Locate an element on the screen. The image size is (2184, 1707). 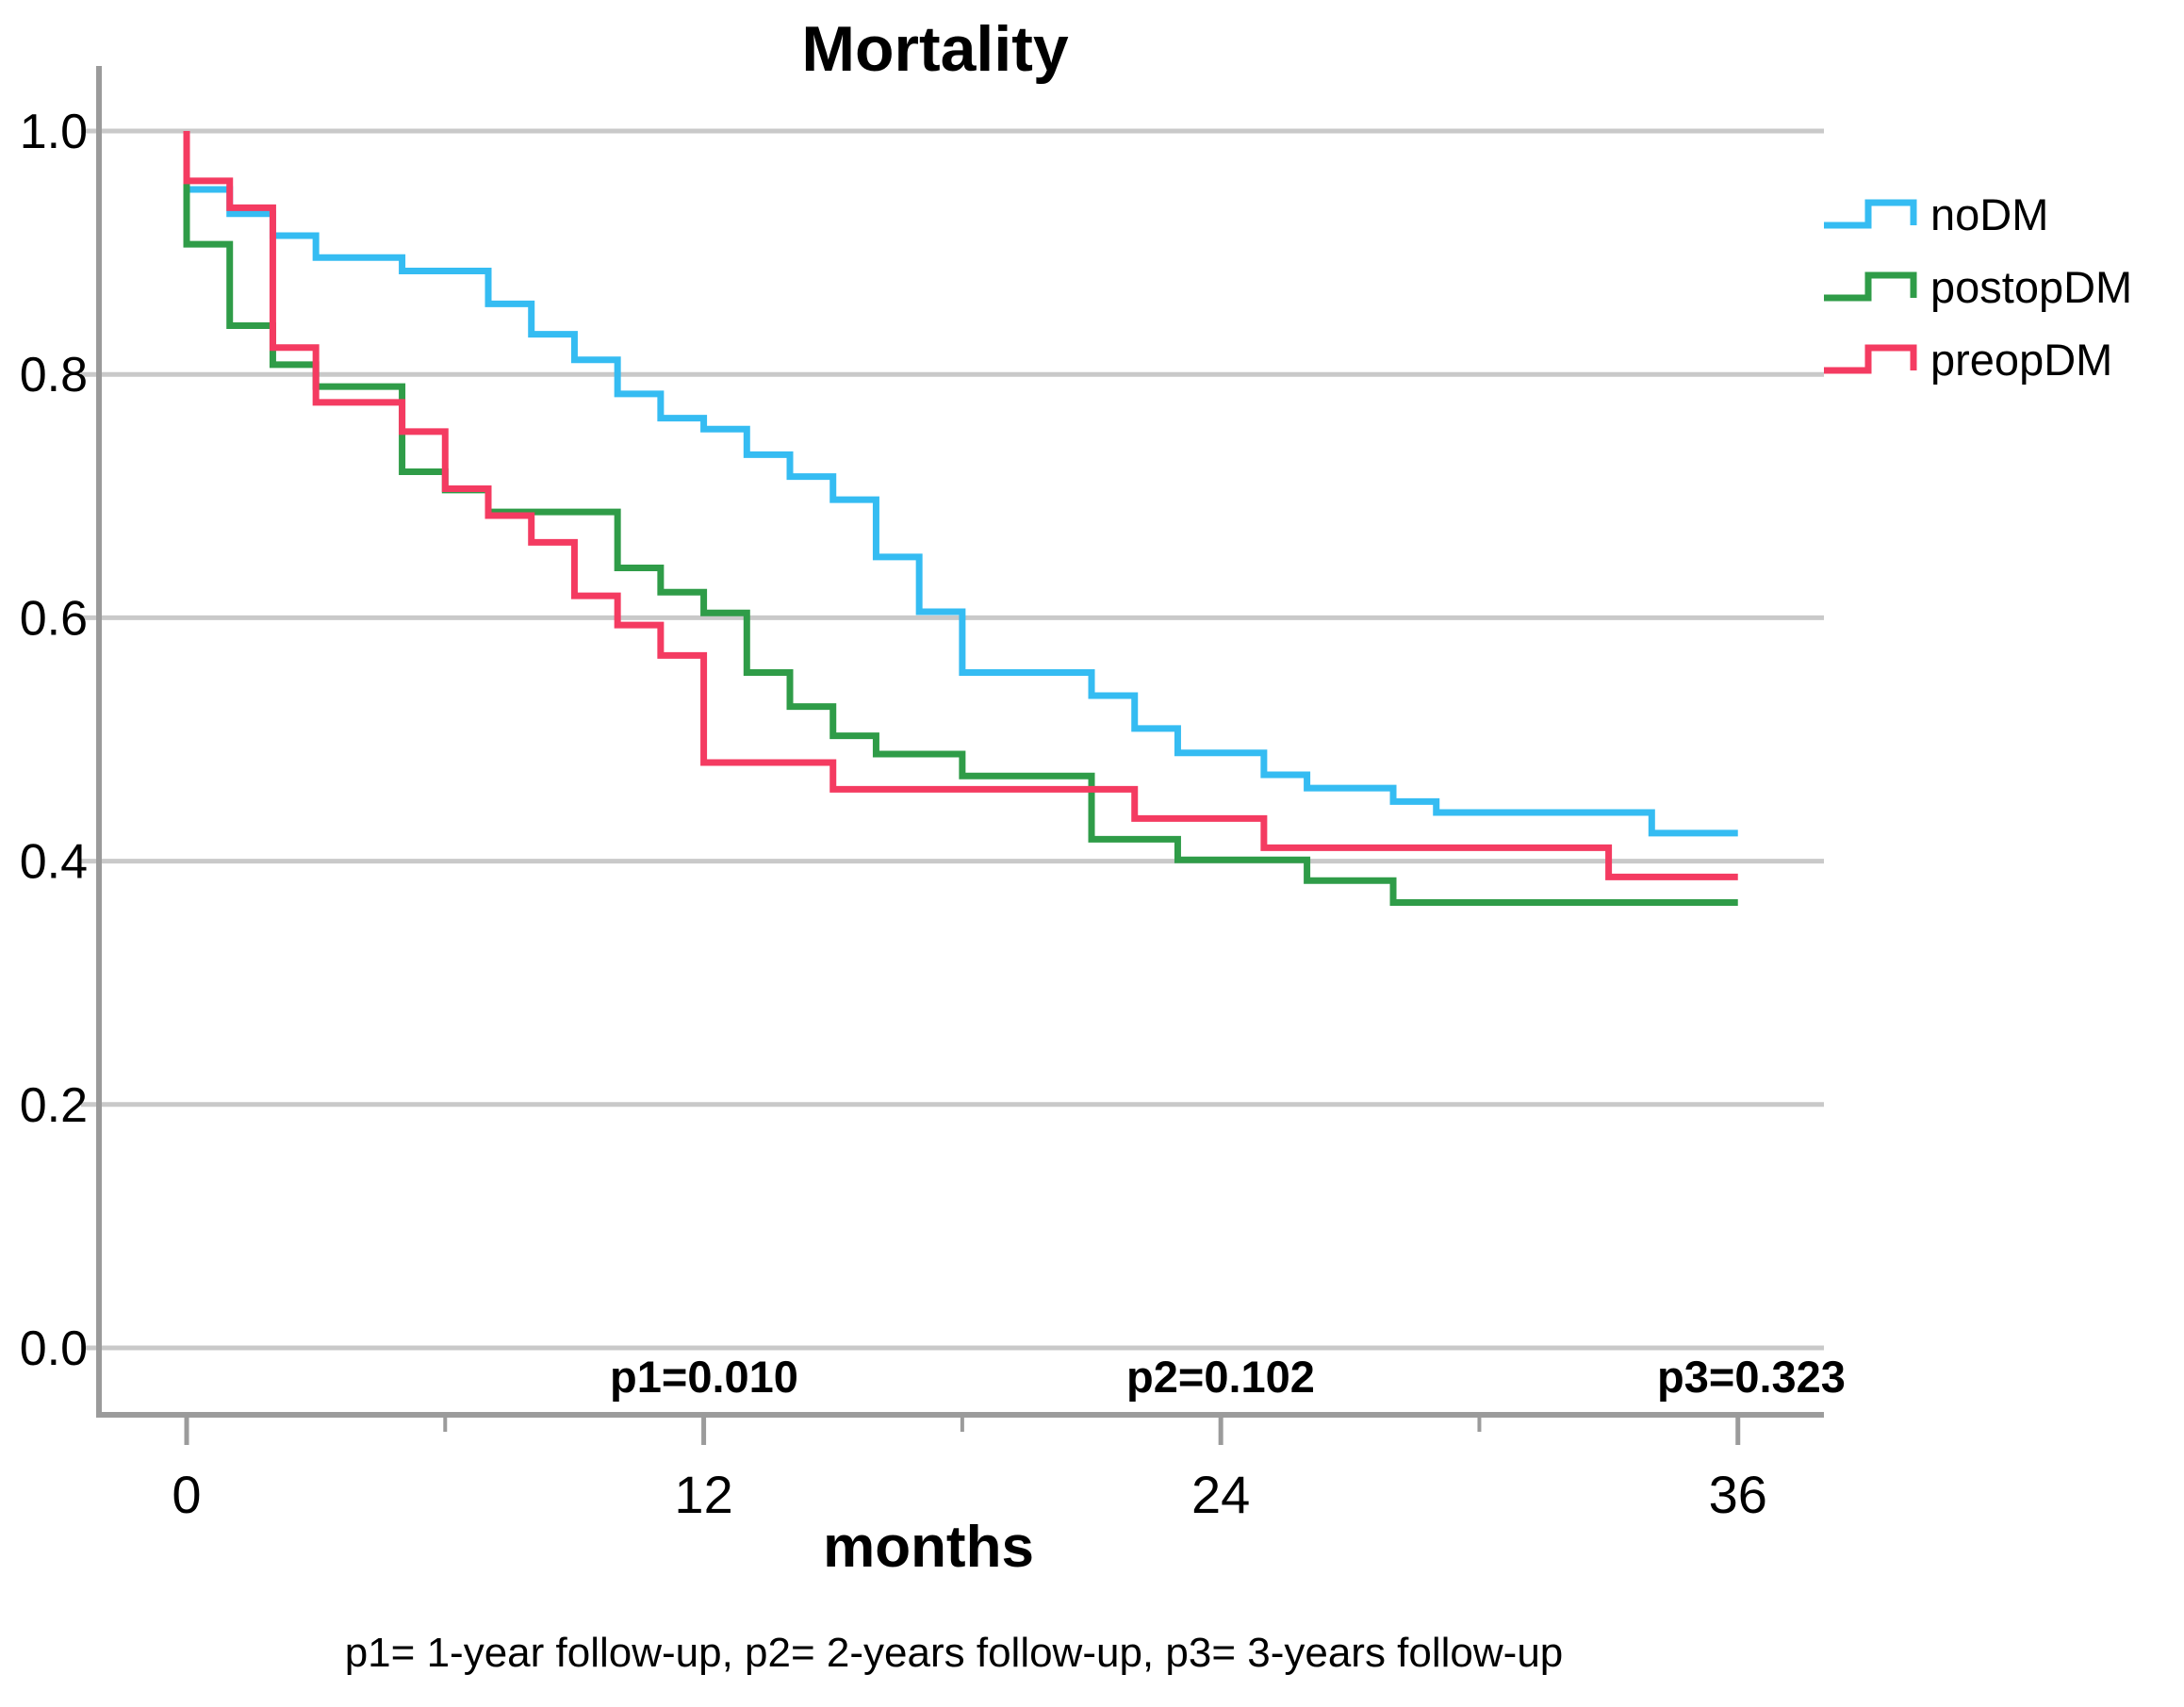
pvalue-annotation-p3: p3=0.323 is located at coordinates (1751, 1377).